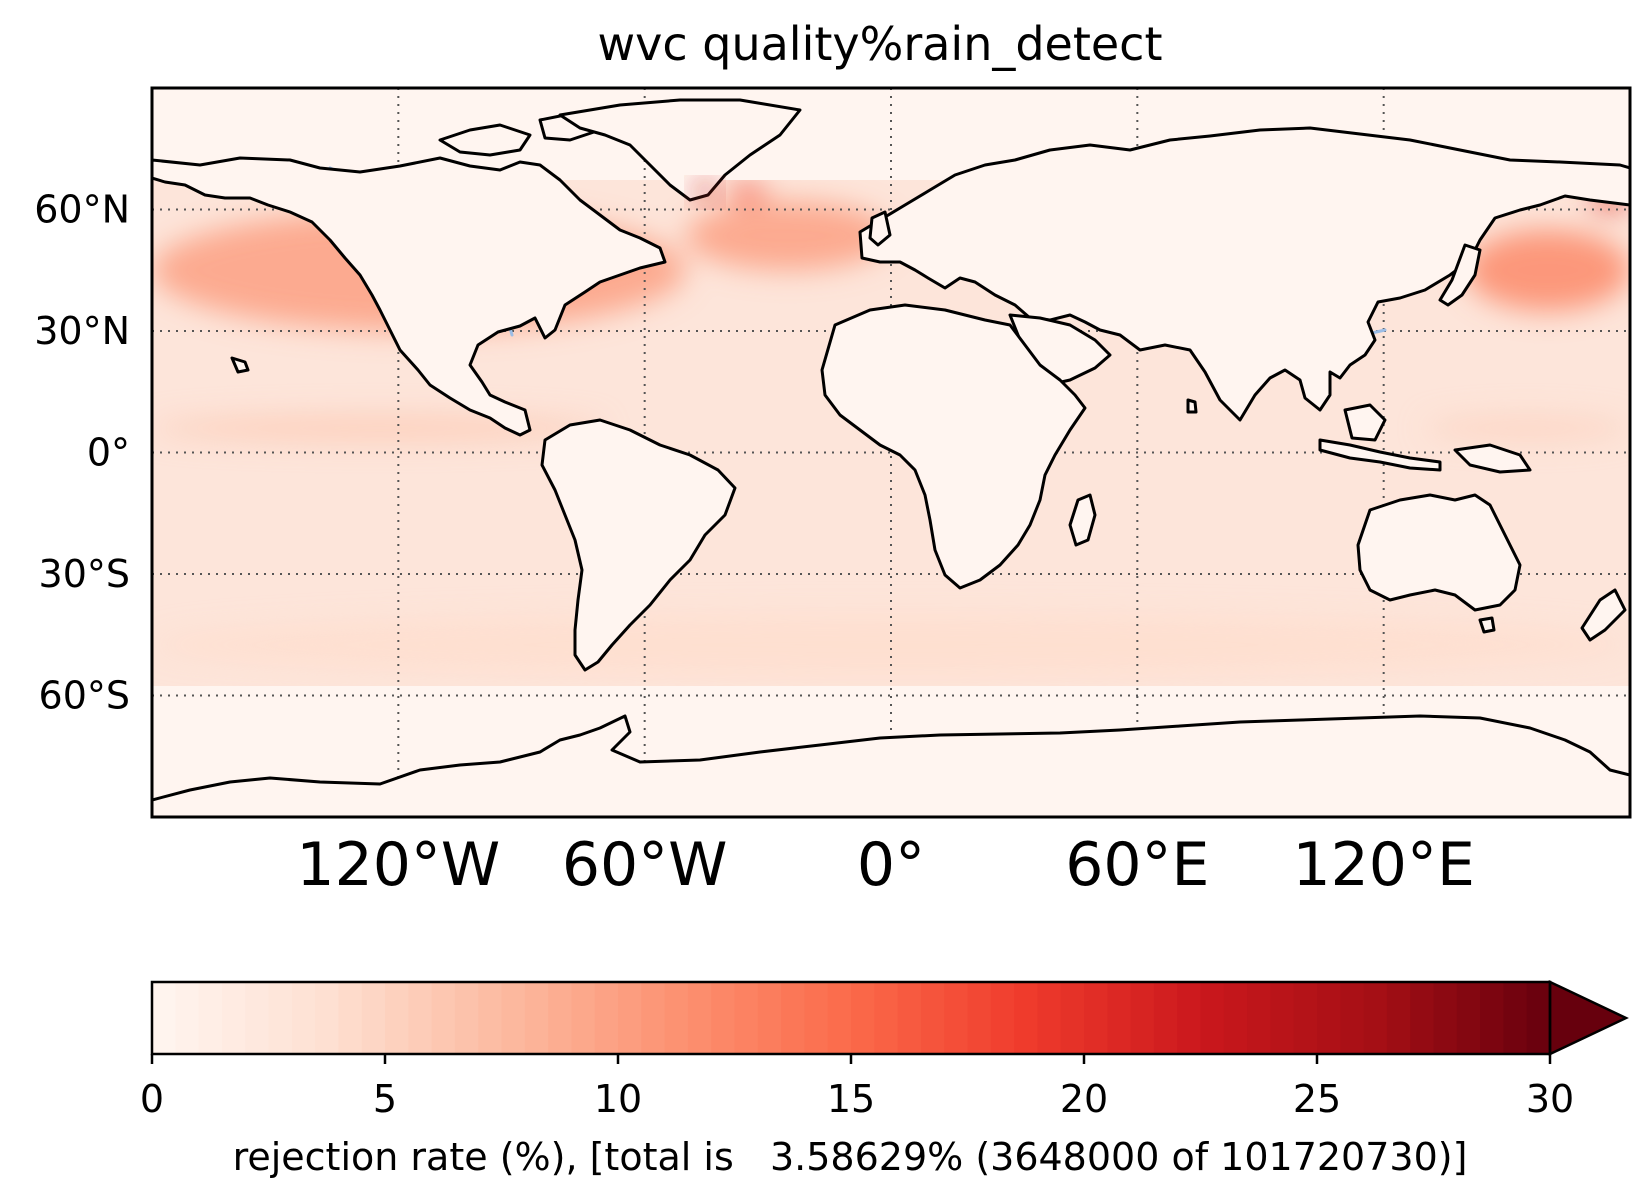 The height and width of the screenshot is (1195, 1632). I want to click on hotspot-greenland-tip, so click(705, 192).